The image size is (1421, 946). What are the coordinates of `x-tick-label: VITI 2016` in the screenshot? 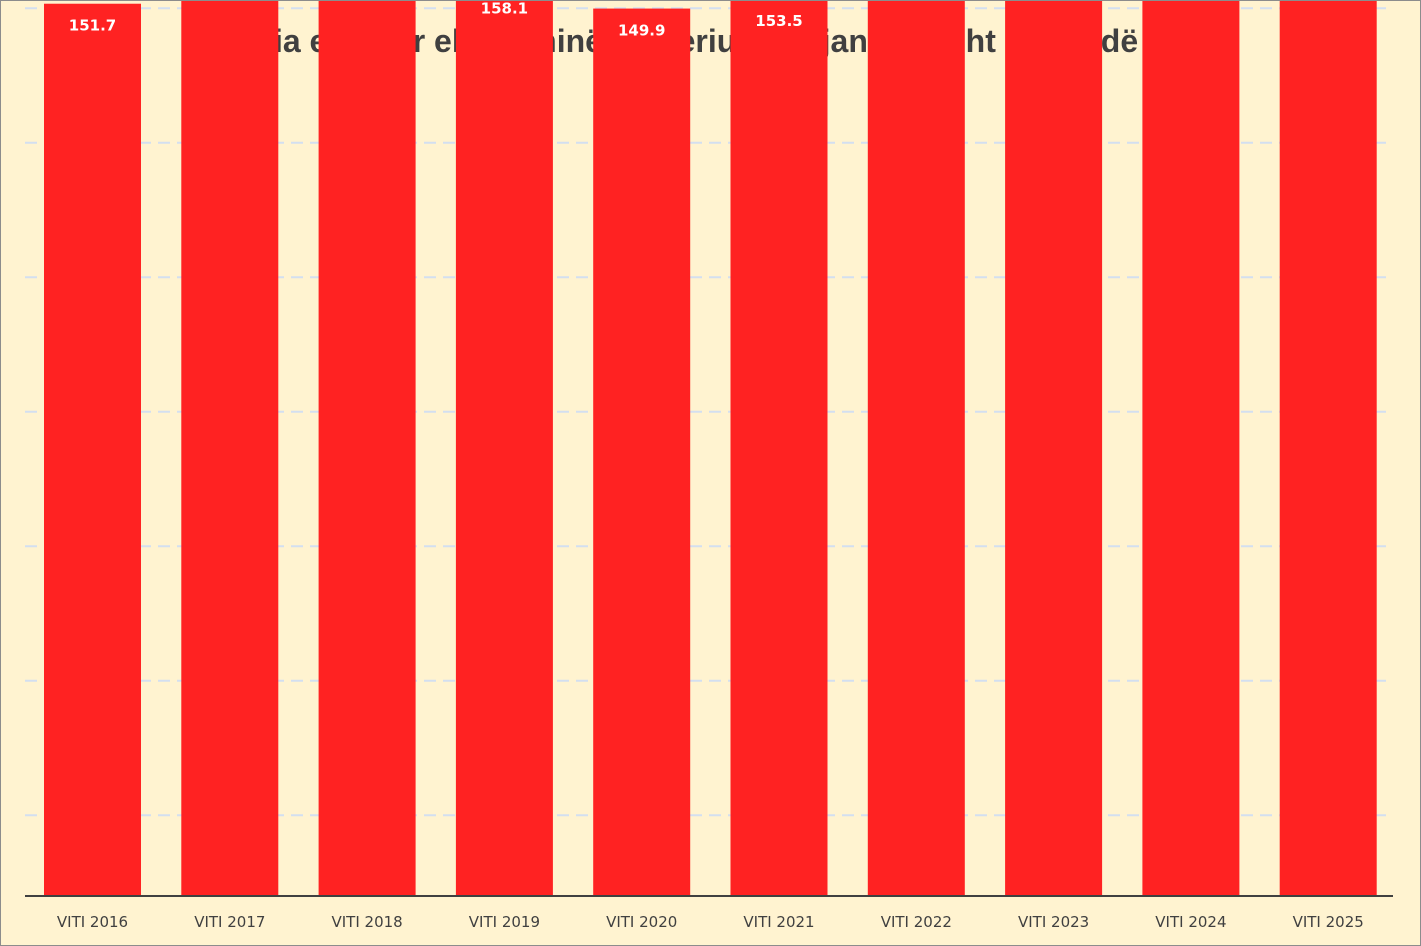 It's located at (92, 922).